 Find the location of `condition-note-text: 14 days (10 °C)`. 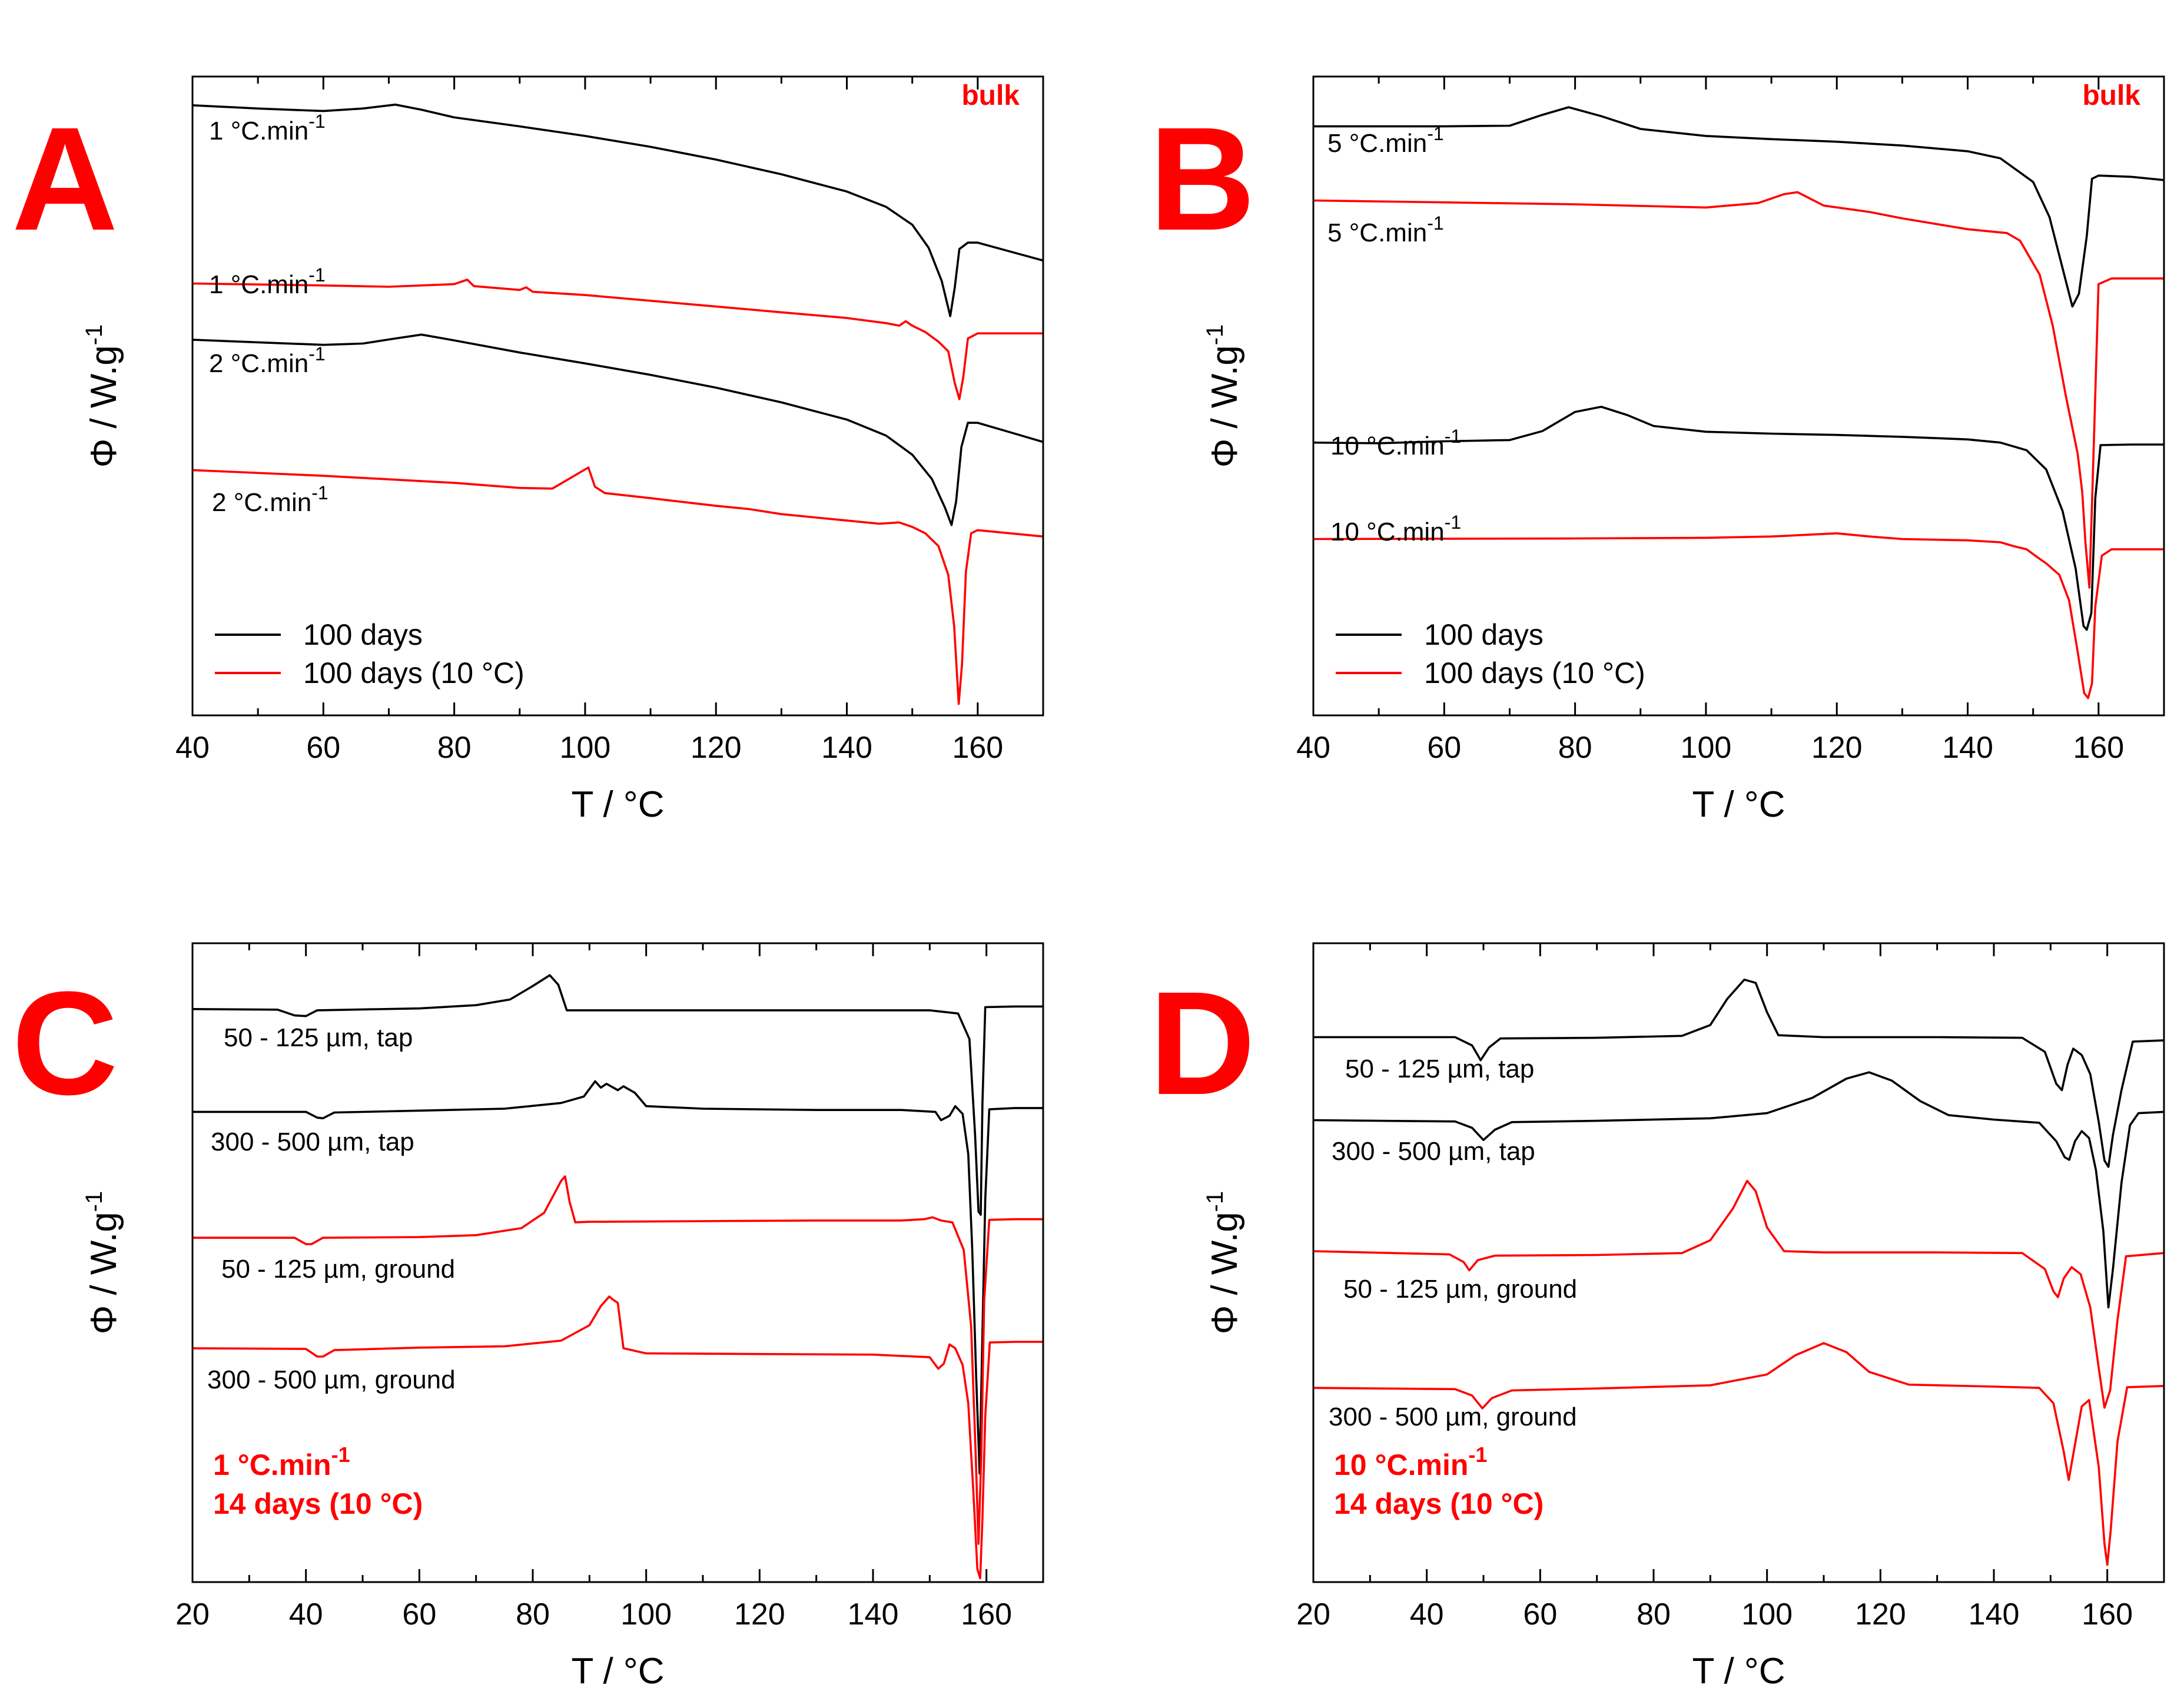

condition-note-text: 14 days (10 °C) is located at coordinates (318, 1503).